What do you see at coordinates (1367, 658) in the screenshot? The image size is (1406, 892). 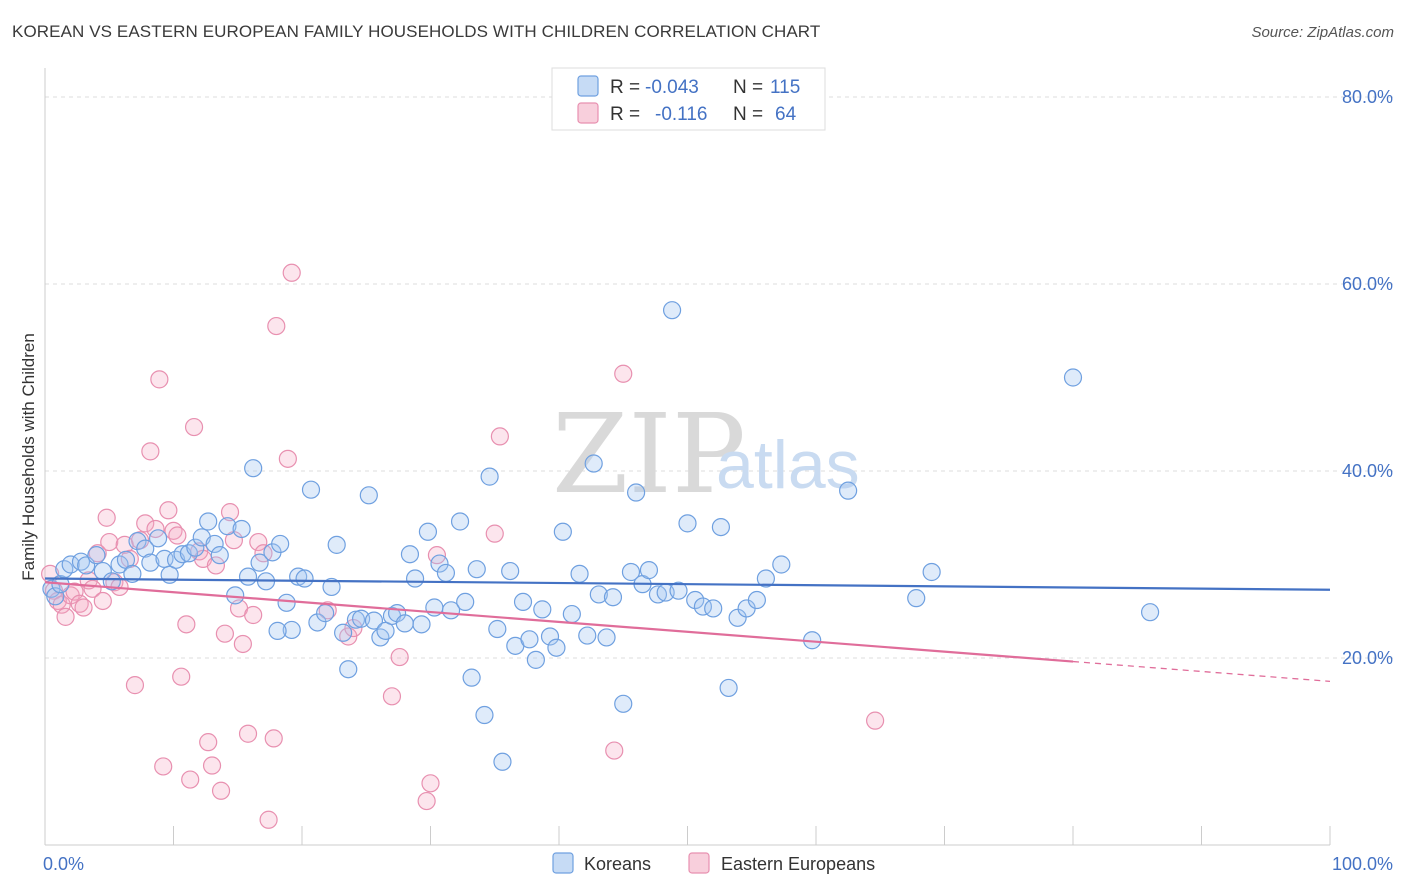 I see `y-tick-label: 20.0%` at bounding box center [1367, 658].